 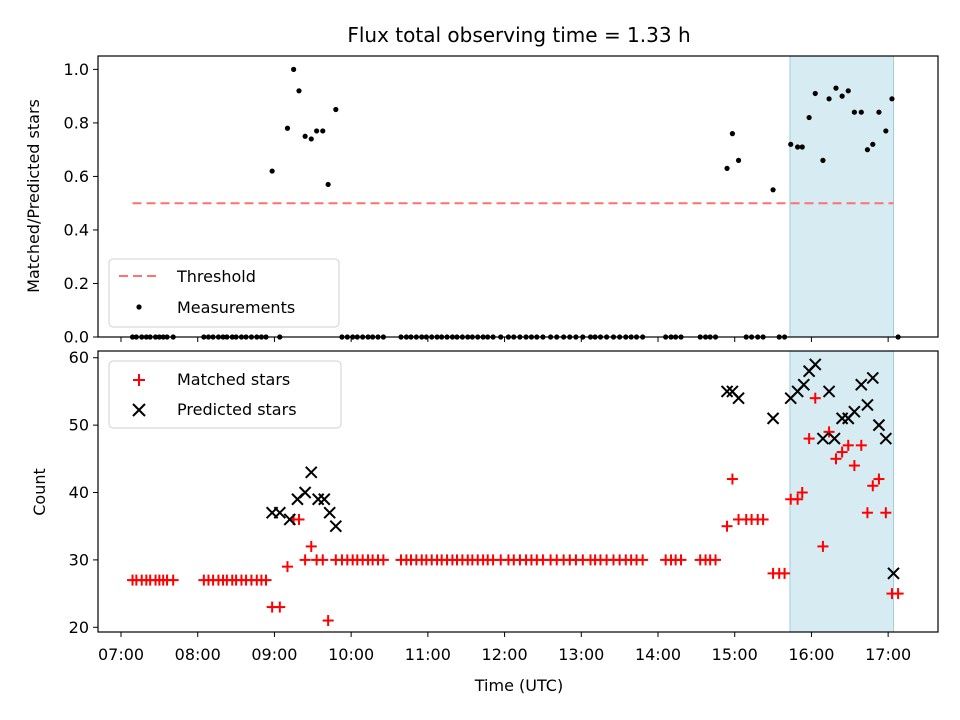 What do you see at coordinates (139, 410) in the screenshot?
I see `legend-predicted-swatch` at bounding box center [139, 410].